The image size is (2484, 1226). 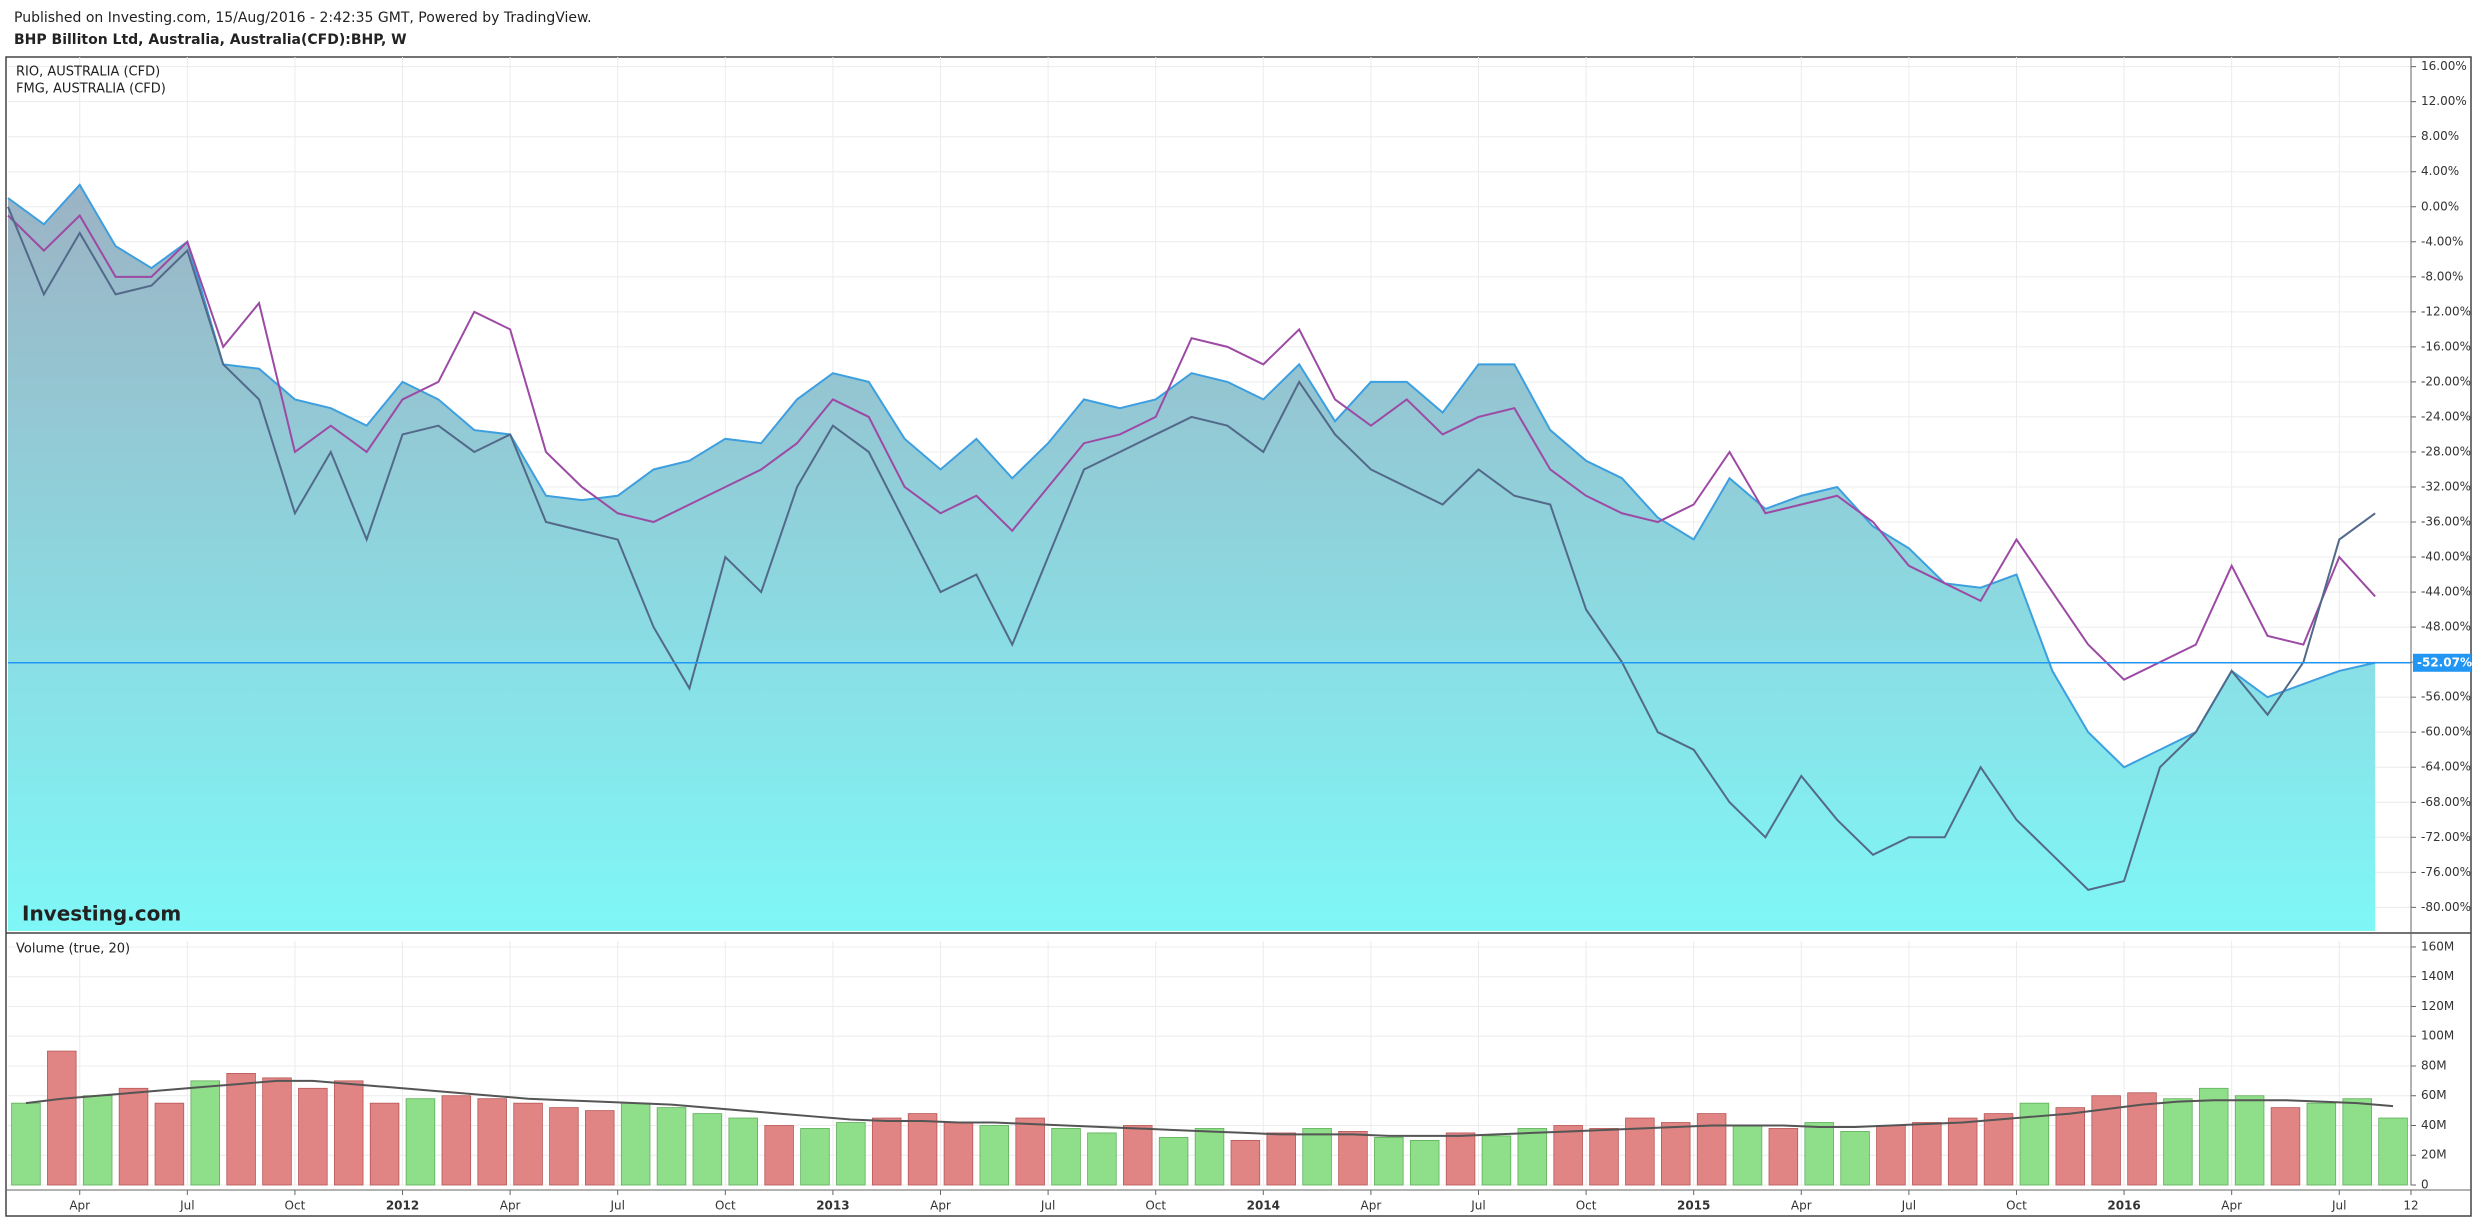 I want to click on y-tick-label: -24.00%, so click(x=2446, y=416).